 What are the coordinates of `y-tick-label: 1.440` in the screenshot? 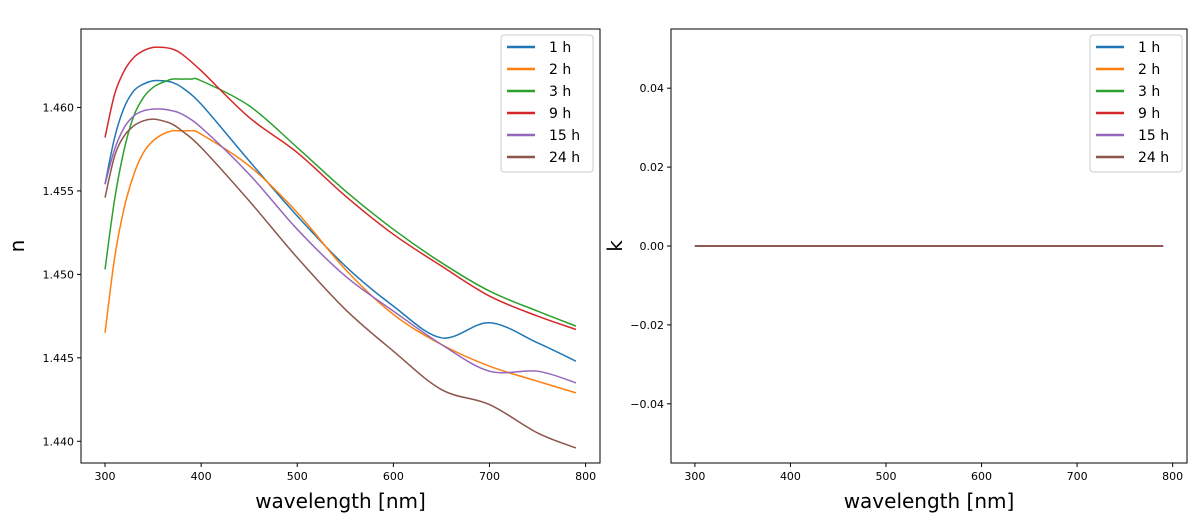 It's located at (59, 441).